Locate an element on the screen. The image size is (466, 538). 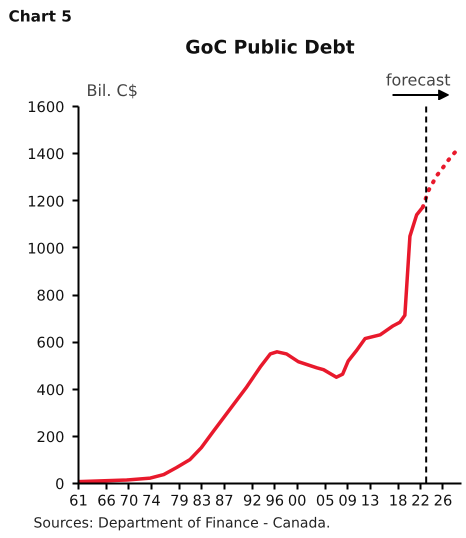
x-tick-label: 00 is located at coordinates (297, 501).